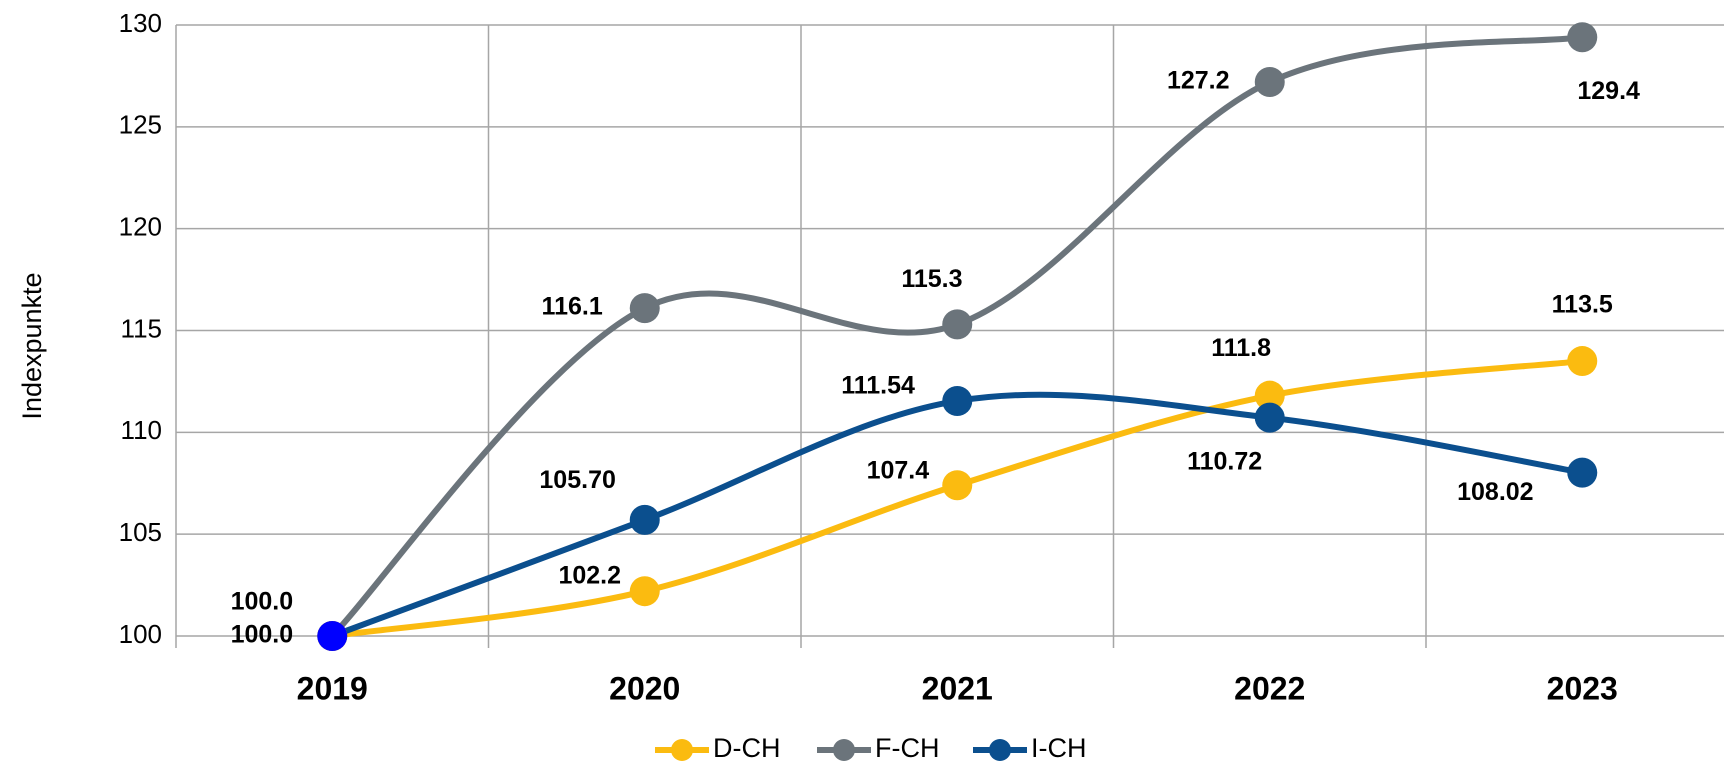 The height and width of the screenshot is (766, 1724). What do you see at coordinates (141, 328) in the screenshot?
I see `y-tick-label: 115` at bounding box center [141, 328].